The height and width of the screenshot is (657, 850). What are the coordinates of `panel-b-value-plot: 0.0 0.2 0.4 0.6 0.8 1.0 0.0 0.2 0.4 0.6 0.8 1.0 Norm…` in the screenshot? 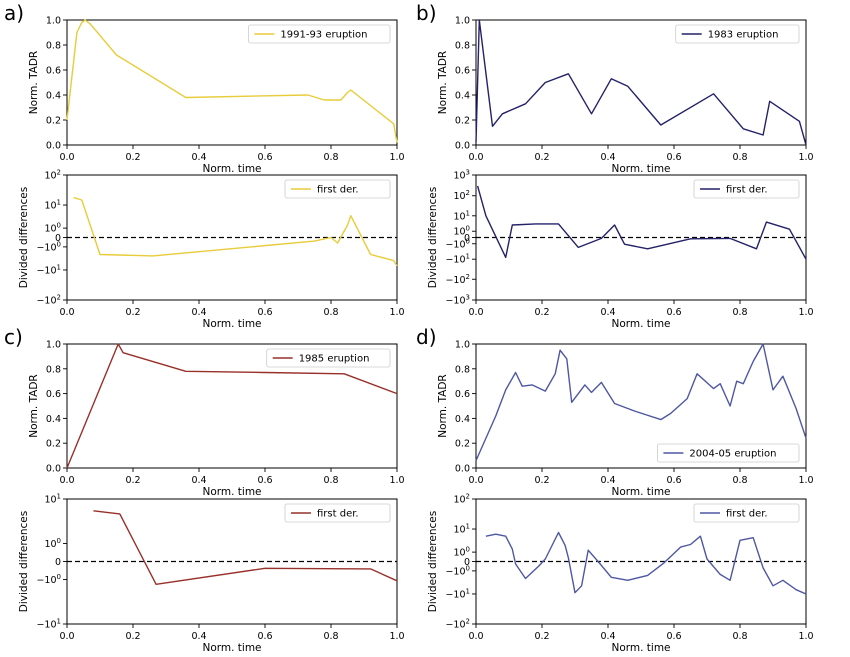 It's located at (615, 88).